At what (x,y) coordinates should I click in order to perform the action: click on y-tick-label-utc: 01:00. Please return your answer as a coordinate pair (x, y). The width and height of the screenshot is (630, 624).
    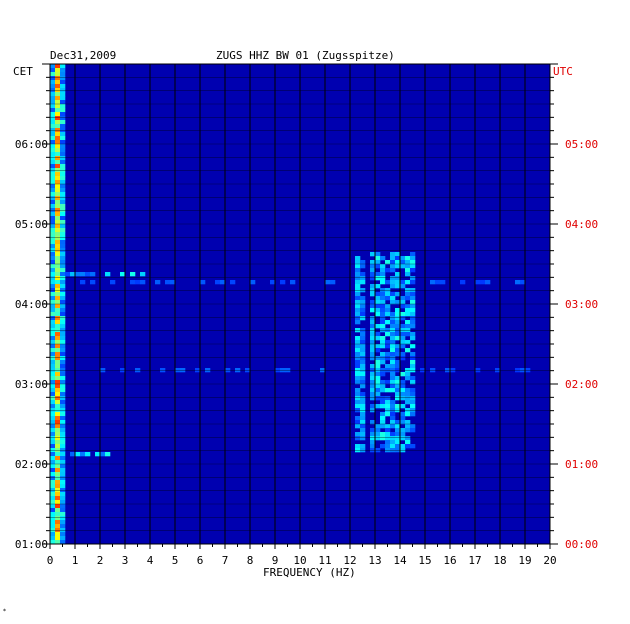
    Looking at the image, I should click on (581, 464).